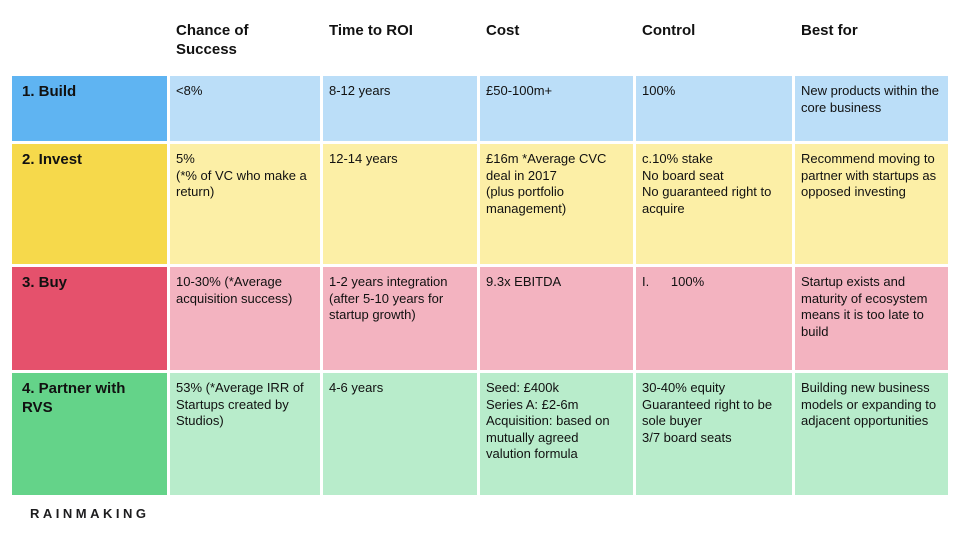 The image size is (960, 540). I want to click on column-header-chance-of-success: Chance of Success, so click(245, 46).